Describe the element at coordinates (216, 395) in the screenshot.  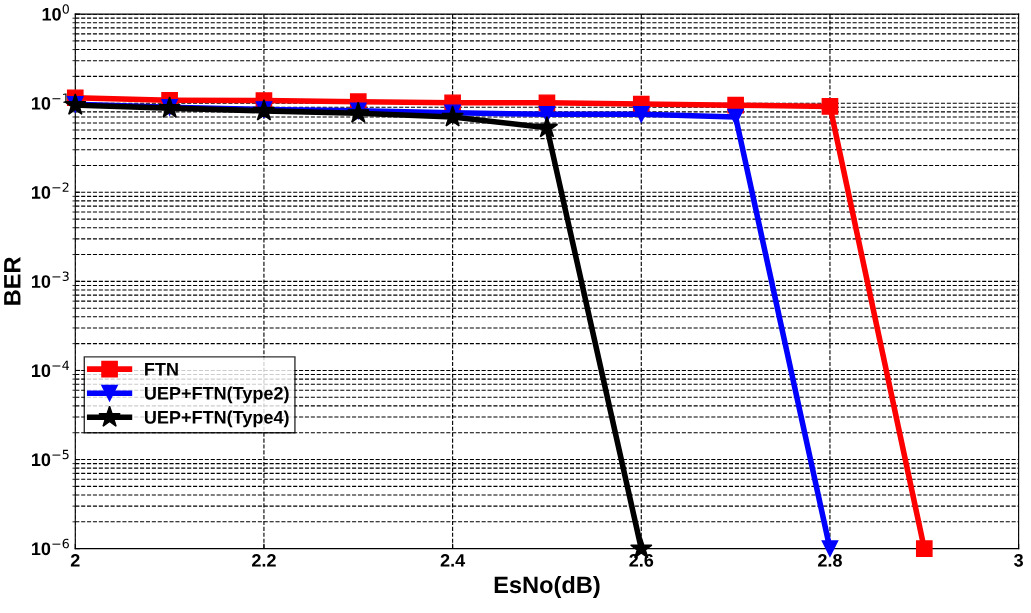
I see `legend-label: UEP+FTN(Type2)` at that location.